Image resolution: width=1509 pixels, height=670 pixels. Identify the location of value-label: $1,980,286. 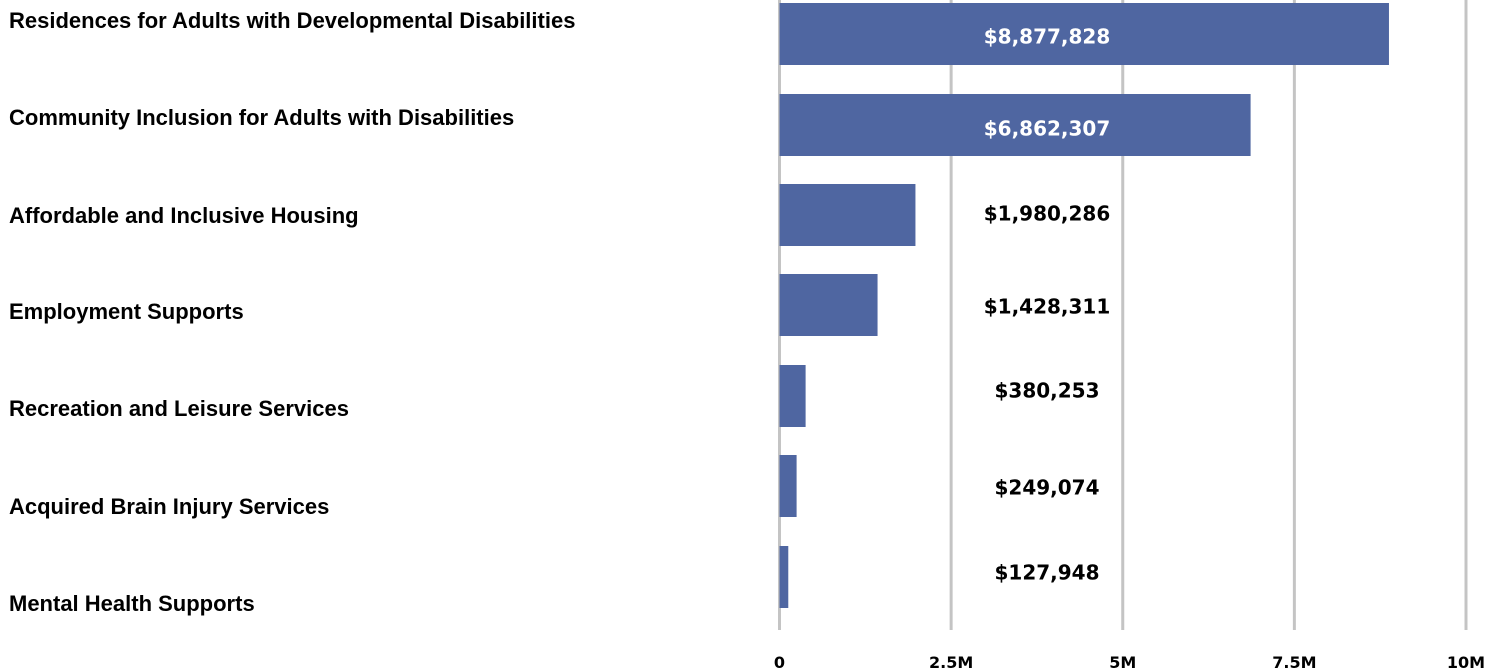
(1047, 214).